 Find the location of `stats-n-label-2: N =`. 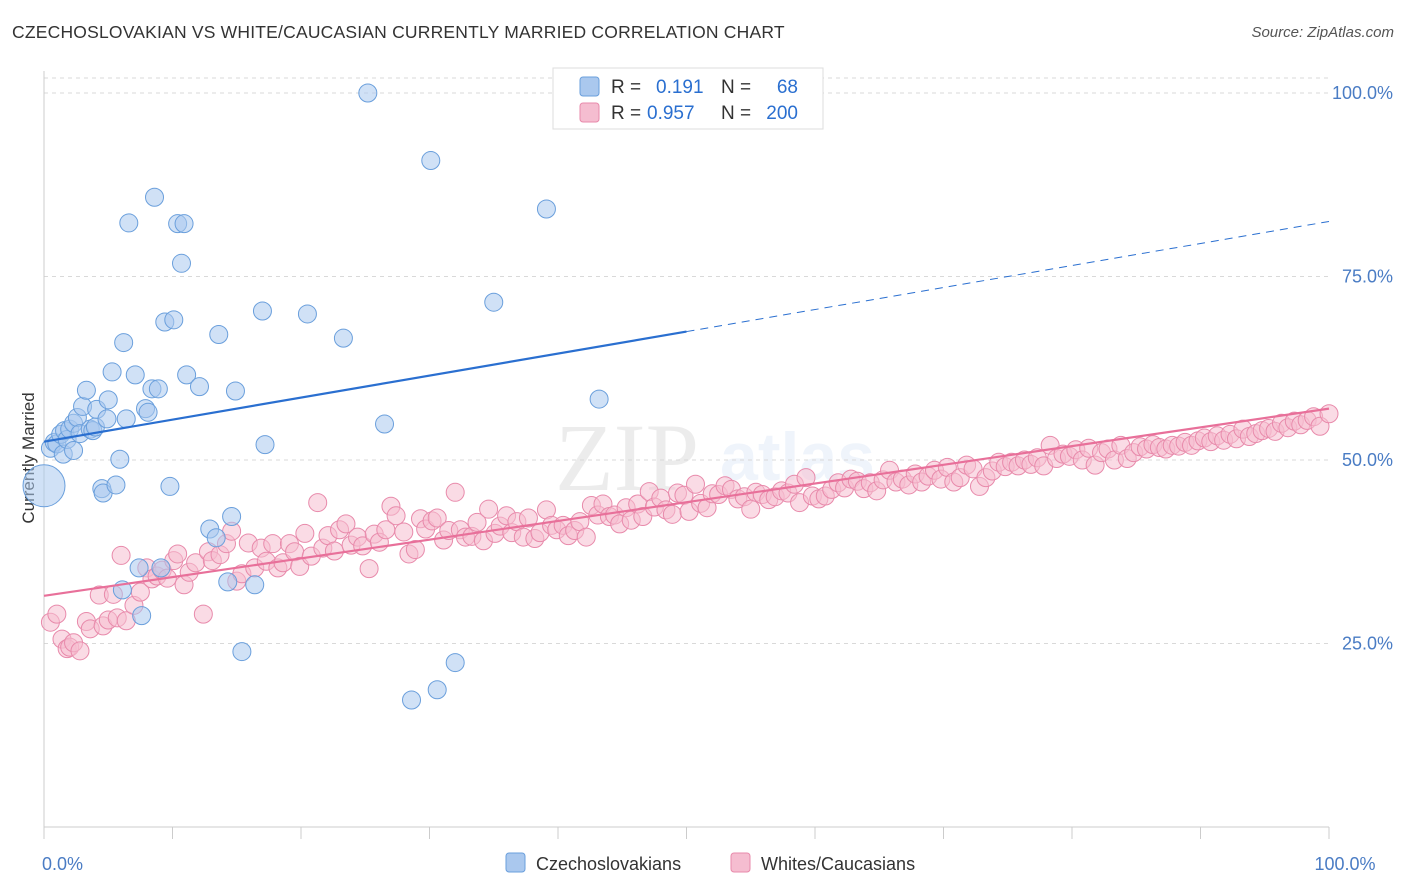

stats-n-label-2: N = is located at coordinates (736, 113).